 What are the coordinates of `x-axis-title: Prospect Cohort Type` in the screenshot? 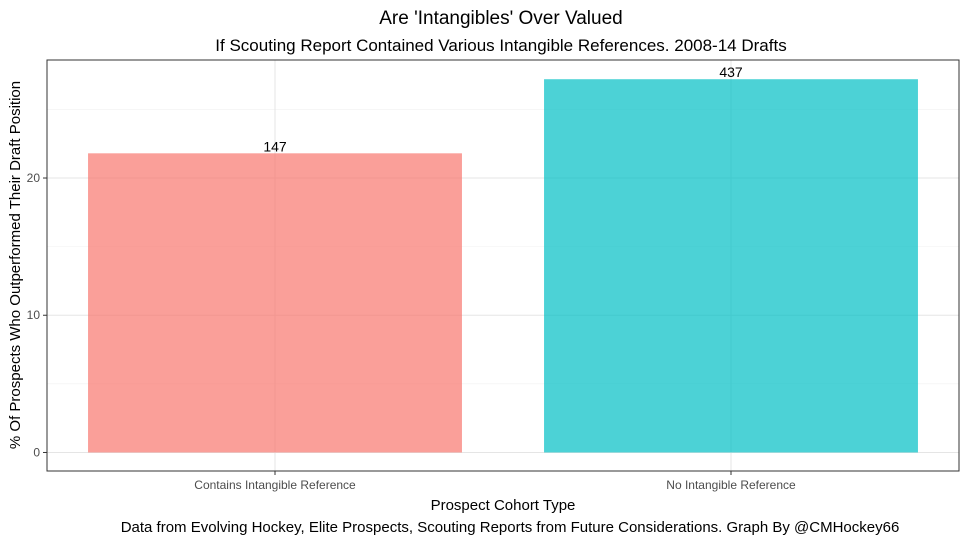 It's located at (503, 505).